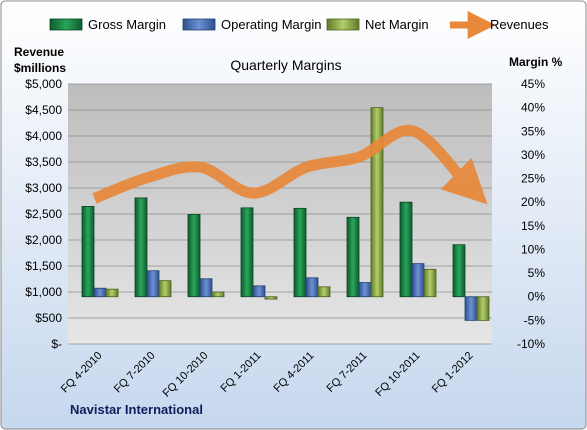  I want to click on right-tick-label: 15%, so click(533, 226).